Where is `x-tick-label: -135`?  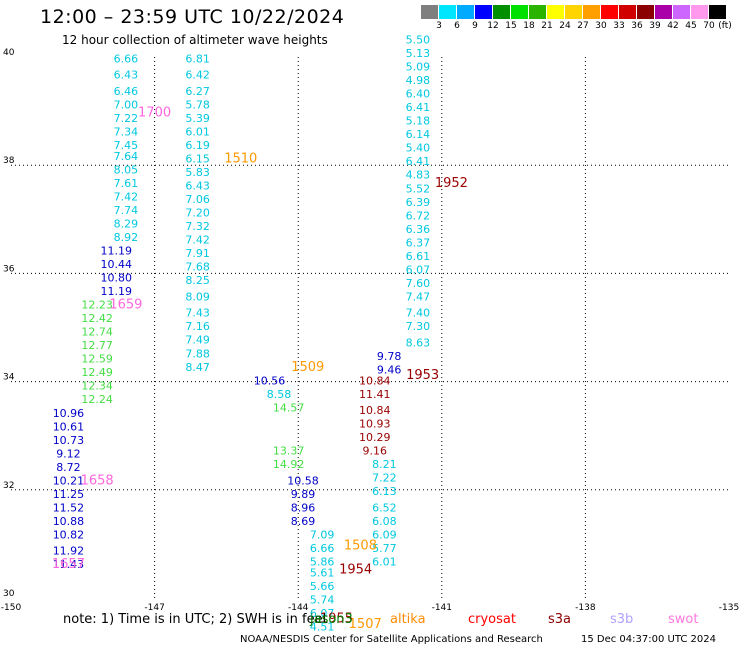 x-tick-label: -135 is located at coordinates (729, 608).